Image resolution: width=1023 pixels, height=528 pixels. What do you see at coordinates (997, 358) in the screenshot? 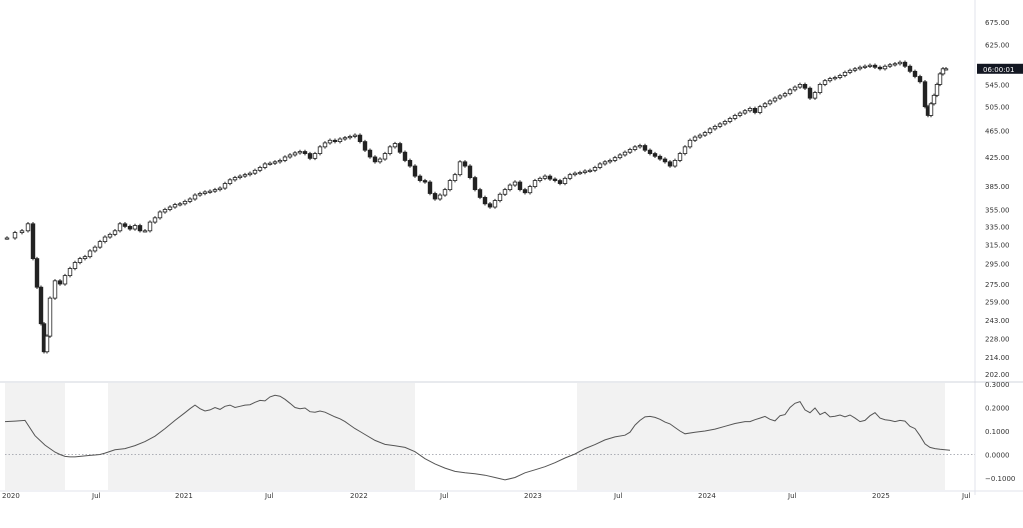
I see `price-tick-label: 214.00` at bounding box center [997, 358].